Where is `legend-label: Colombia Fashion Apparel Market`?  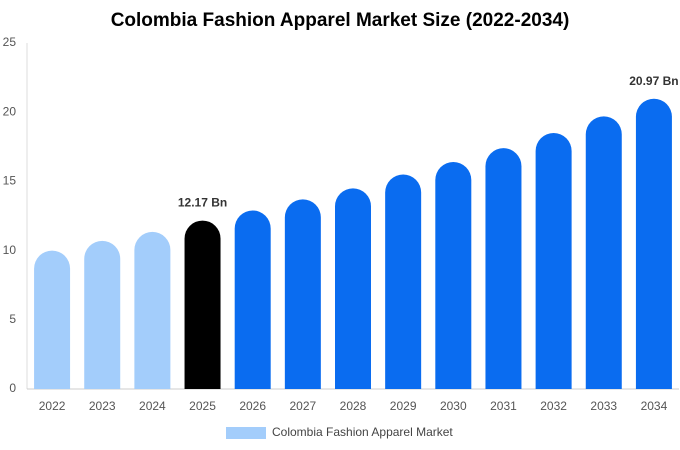 legend-label: Colombia Fashion Apparel Market is located at coordinates (362, 432).